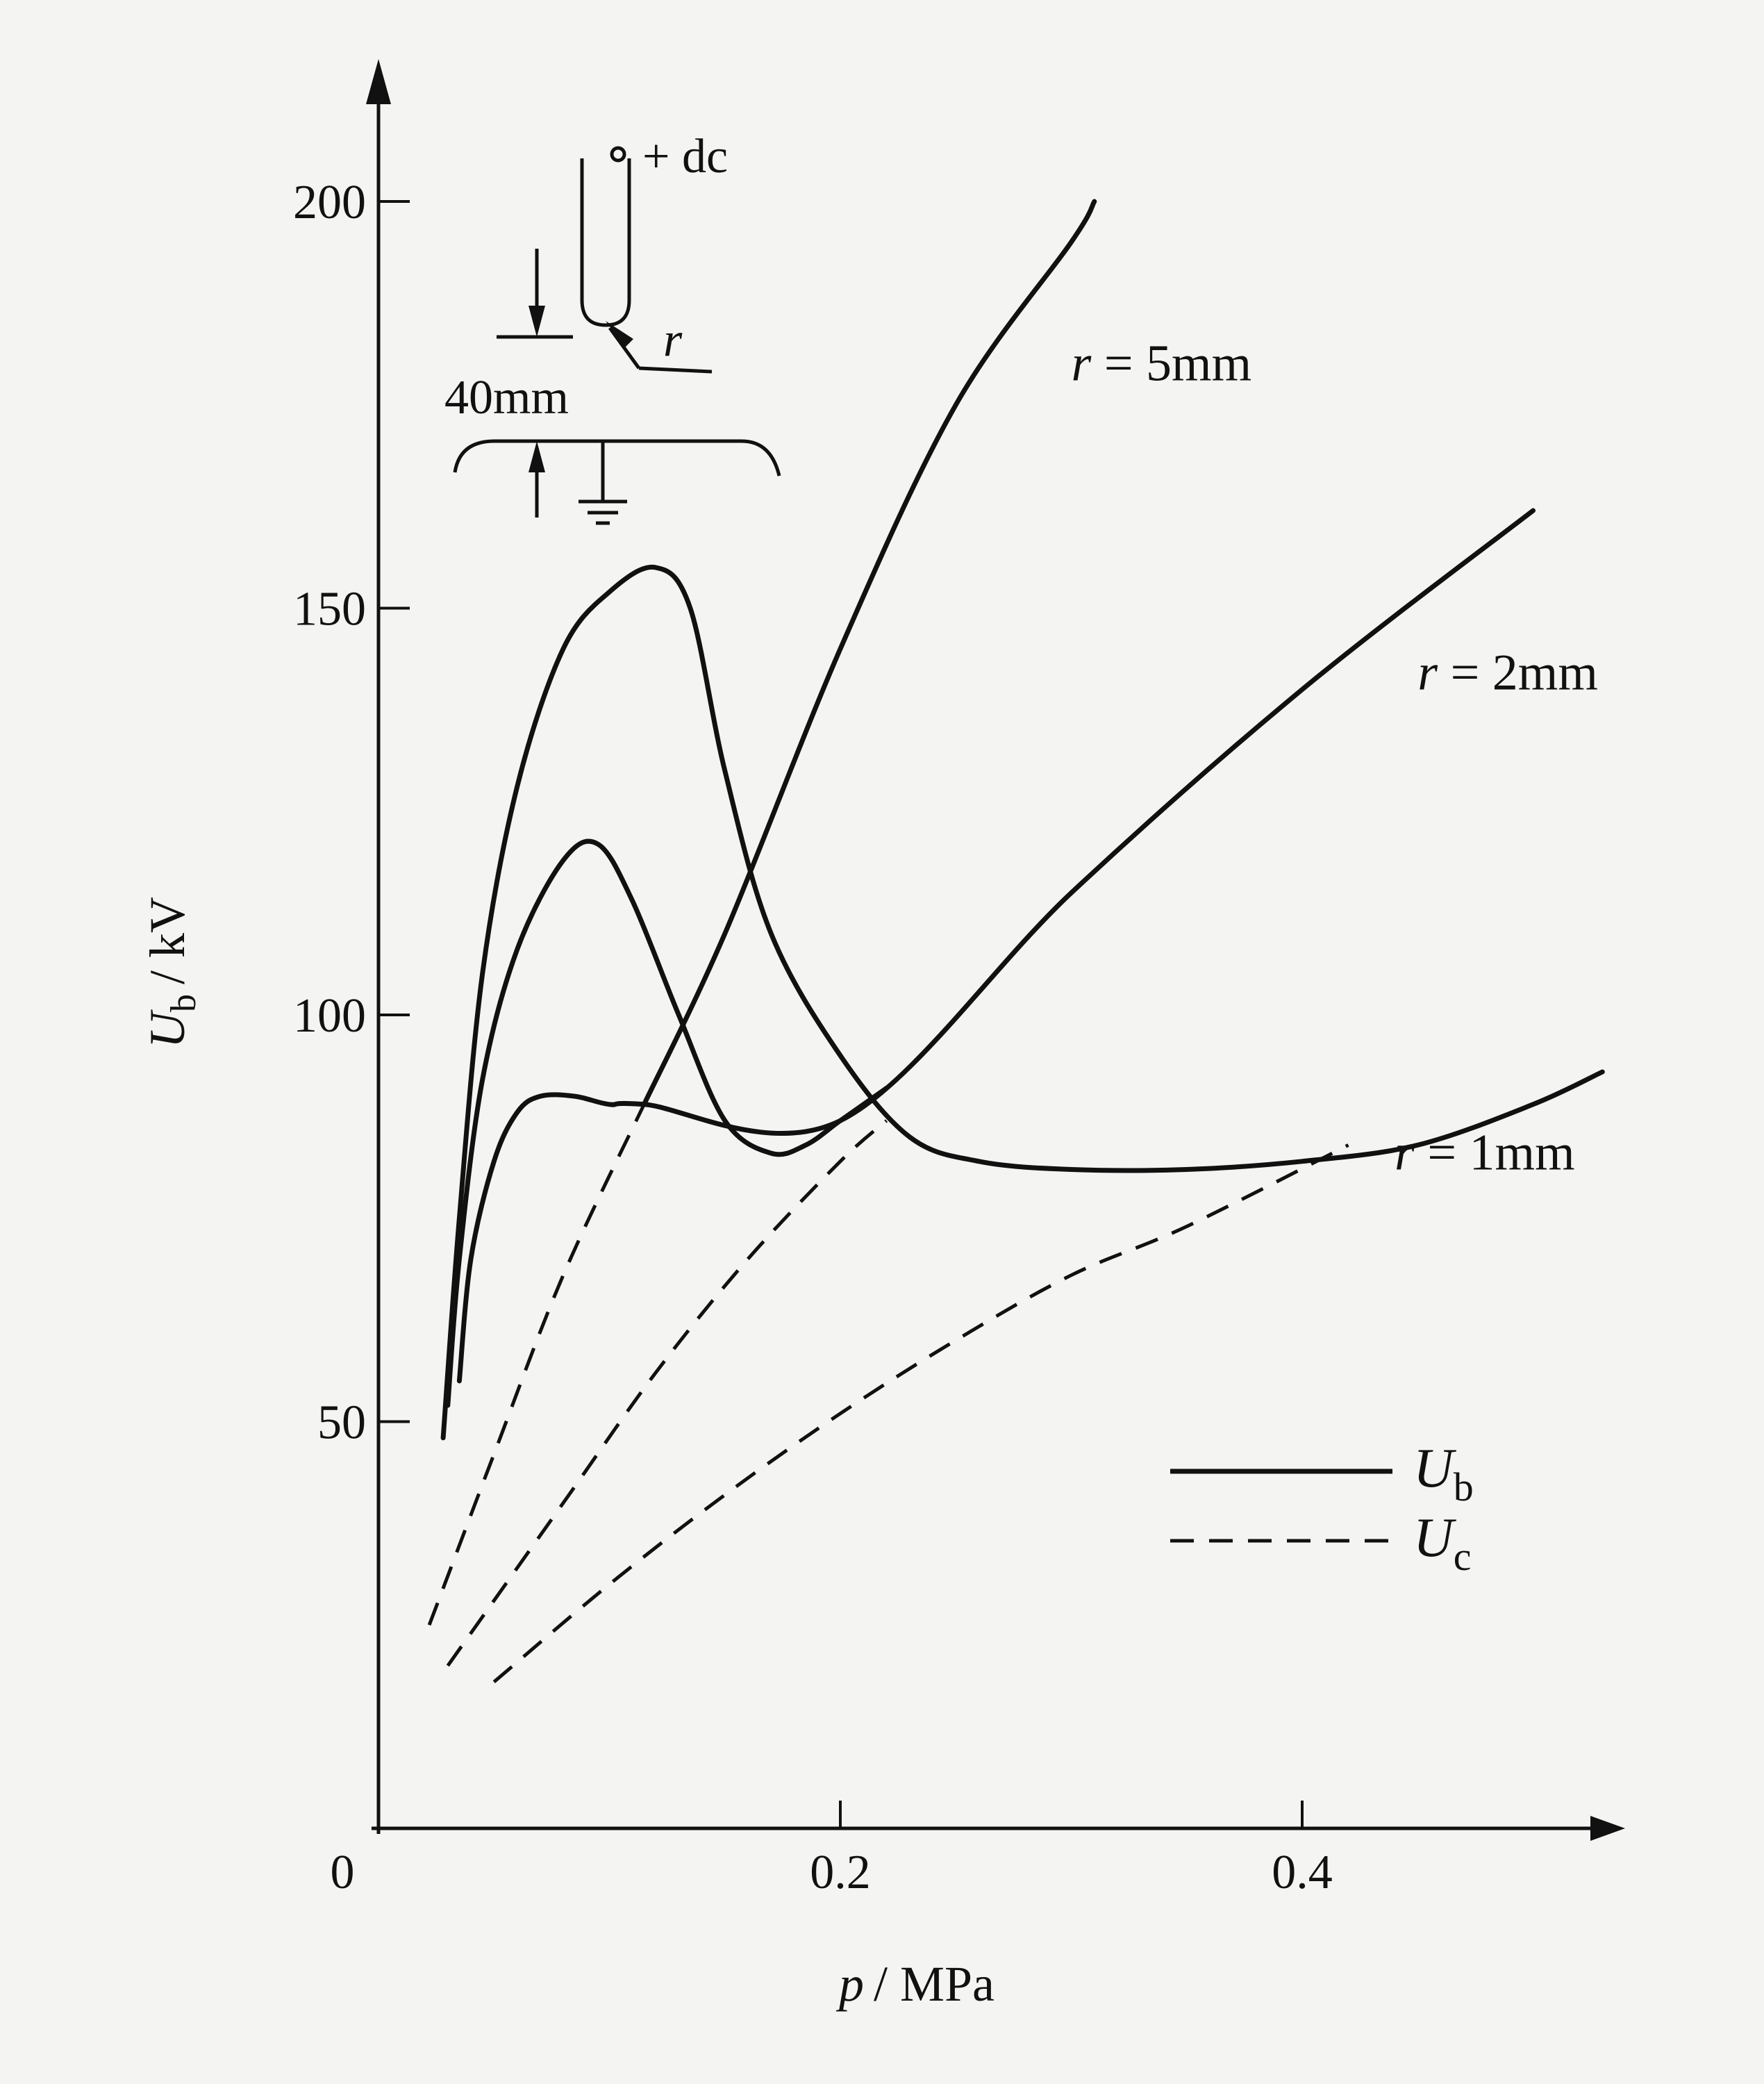  Describe the element at coordinates (537, 321) in the screenshot. I see `gap-arrow-top-head` at that location.